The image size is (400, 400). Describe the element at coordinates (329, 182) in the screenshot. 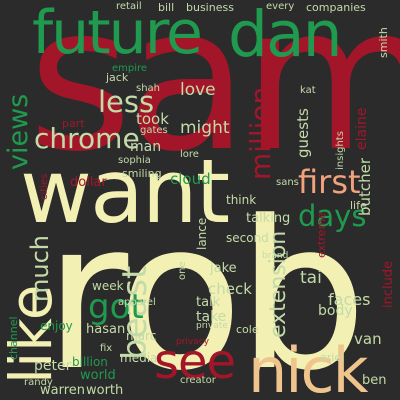

I see `word-first: first` at that location.